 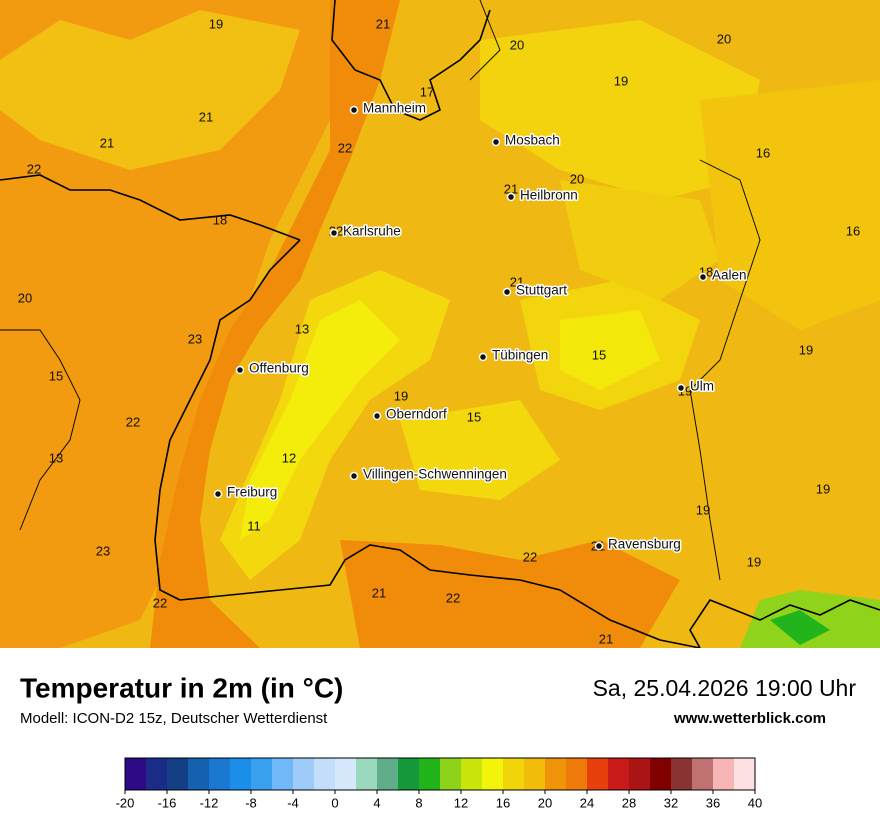 I want to click on city-label: Karlsruhe, so click(x=372, y=231).